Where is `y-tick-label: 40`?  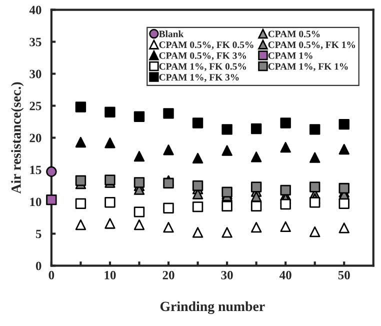 y-tick-label: 40 is located at coordinates (35, 10).